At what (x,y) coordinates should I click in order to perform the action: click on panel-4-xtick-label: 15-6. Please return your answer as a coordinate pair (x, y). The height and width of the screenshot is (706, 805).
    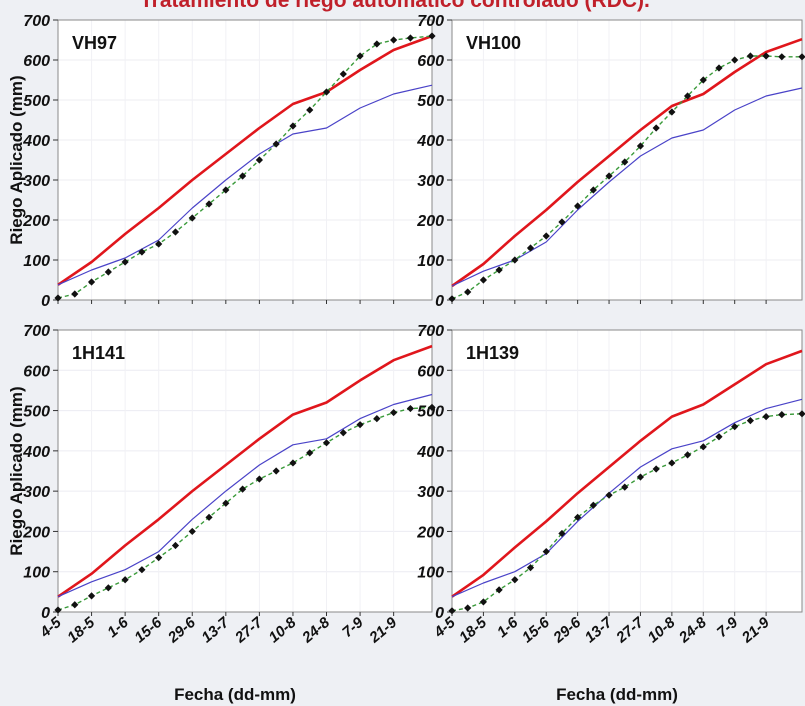
    Looking at the image, I should click on (536, 630).